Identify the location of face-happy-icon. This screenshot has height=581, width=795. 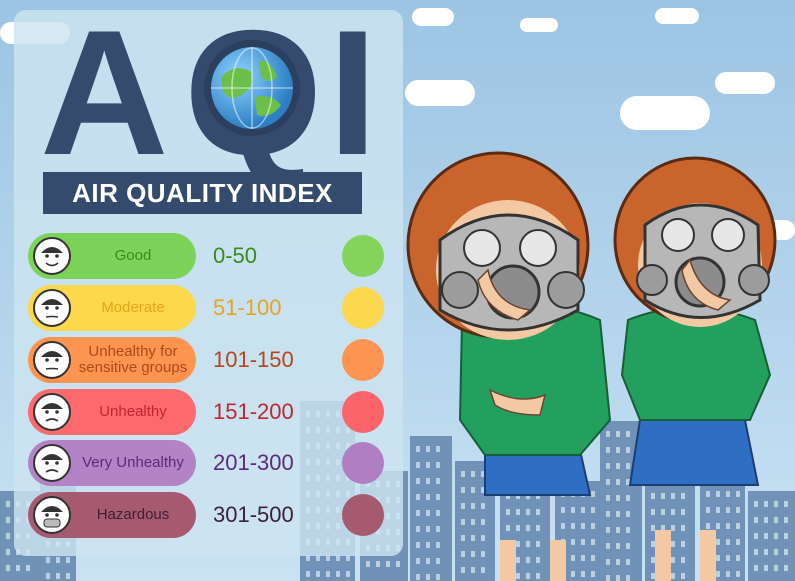
(52, 256).